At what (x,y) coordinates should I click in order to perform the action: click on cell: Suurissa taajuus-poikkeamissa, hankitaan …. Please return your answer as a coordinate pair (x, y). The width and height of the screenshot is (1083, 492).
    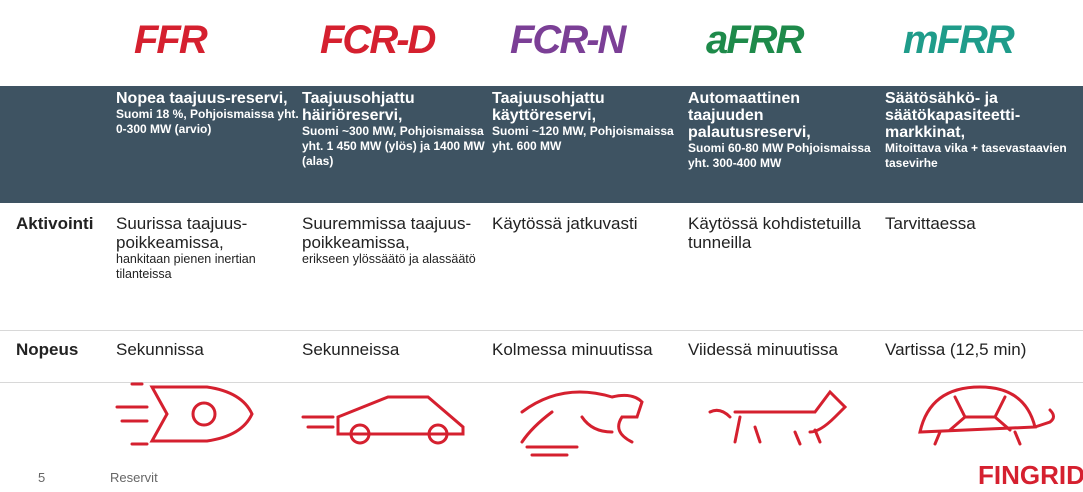
    Looking at the image, I should click on (208, 248).